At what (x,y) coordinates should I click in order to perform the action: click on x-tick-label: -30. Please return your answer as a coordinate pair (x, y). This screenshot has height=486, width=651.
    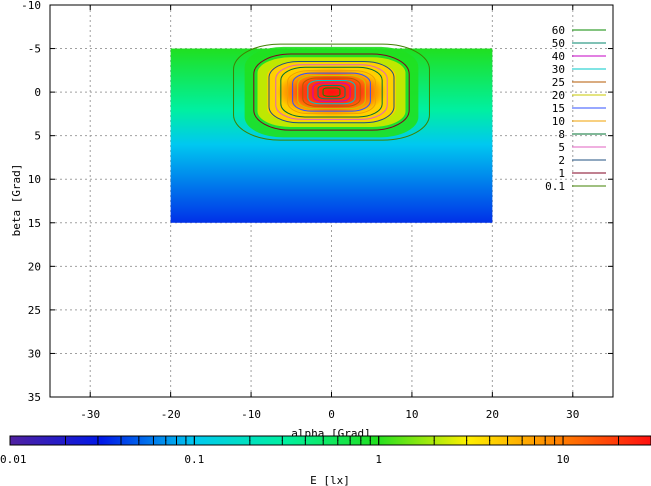
    Looking at the image, I should click on (90, 414).